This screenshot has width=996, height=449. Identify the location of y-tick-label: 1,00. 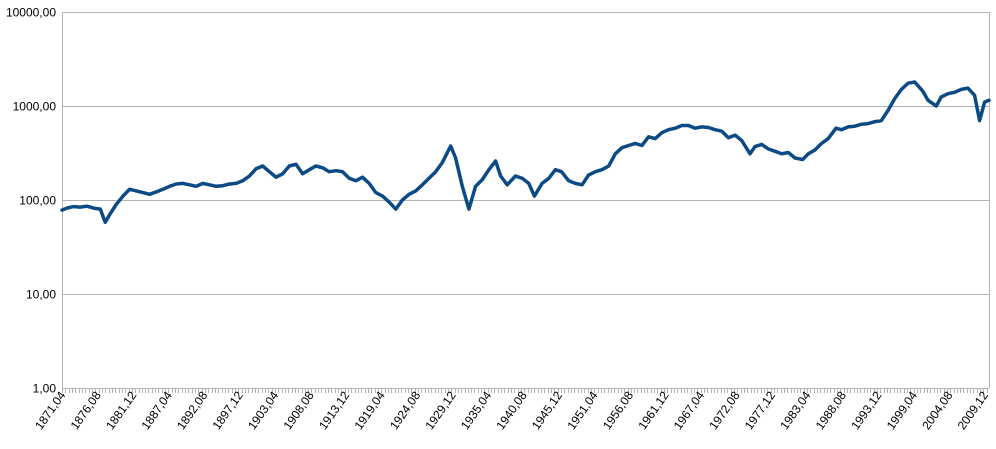
(45, 389).